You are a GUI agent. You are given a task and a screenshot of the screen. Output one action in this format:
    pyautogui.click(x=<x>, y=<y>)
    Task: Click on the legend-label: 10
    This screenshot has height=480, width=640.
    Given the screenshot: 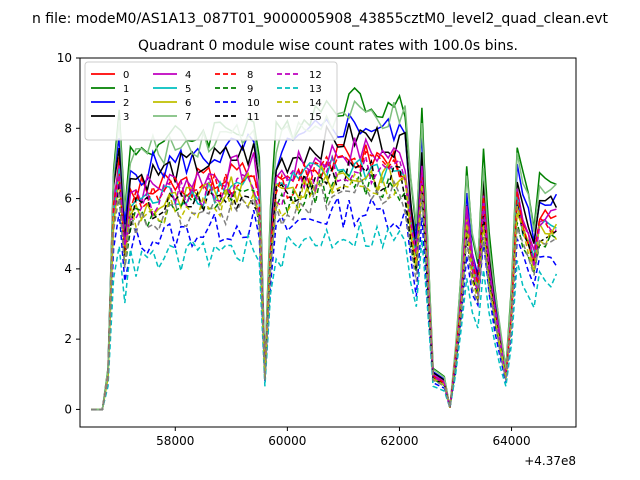 What is the action you would take?
    pyautogui.click(x=253, y=103)
    